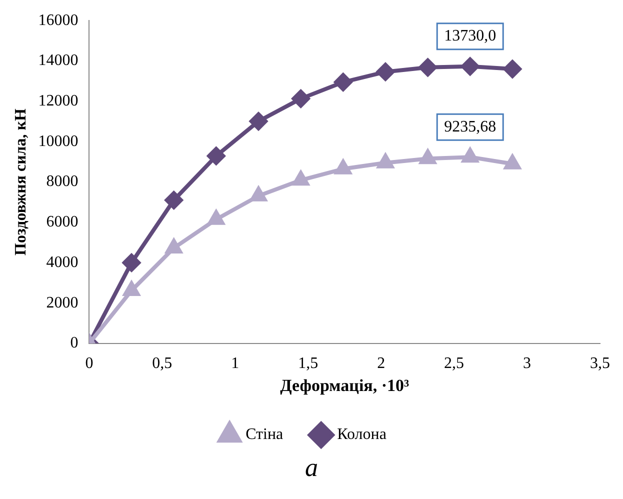 The height and width of the screenshot is (499, 623). What do you see at coordinates (454, 363) in the screenshot?
I see `x-tick-label: 2,5` at bounding box center [454, 363].